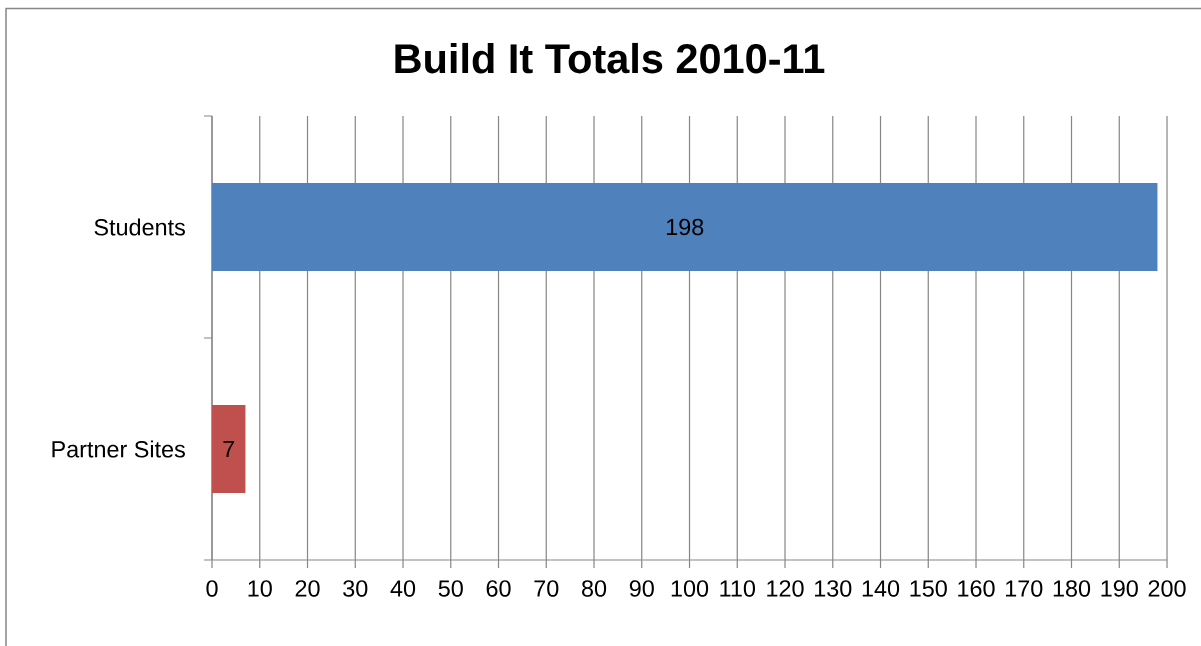 The width and height of the screenshot is (1201, 646). What do you see at coordinates (641, 588) in the screenshot?
I see `x-tick-label: 90` at bounding box center [641, 588].